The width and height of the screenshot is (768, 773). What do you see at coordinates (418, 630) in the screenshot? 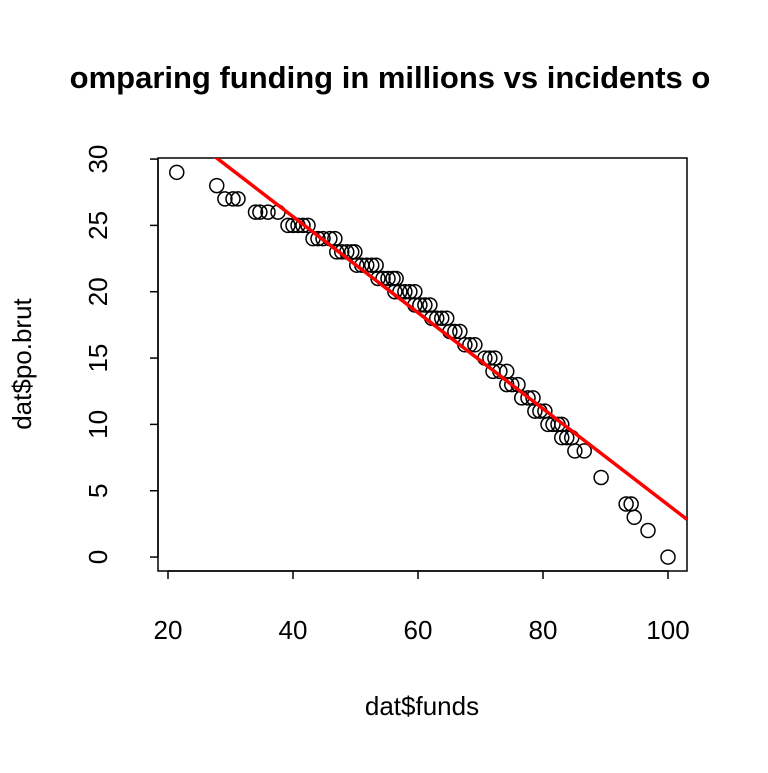
I see `x-tick-label: 60` at bounding box center [418, 630].